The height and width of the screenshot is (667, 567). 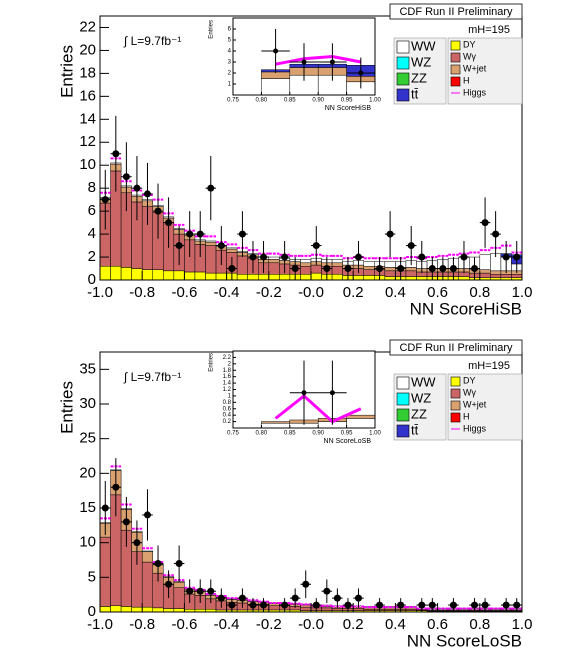 I want to click on legend-box, so click(x=485, y=407).